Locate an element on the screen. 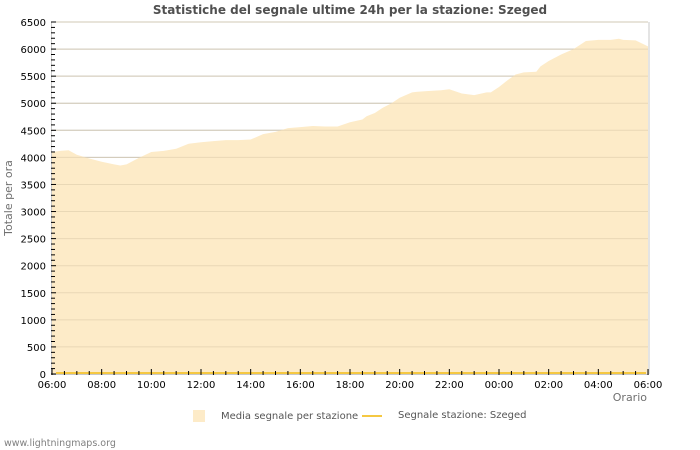 This screenshot has width=700, height=450. legend-label-average: Media segnale per stazione is located at coordinates (290, 416).